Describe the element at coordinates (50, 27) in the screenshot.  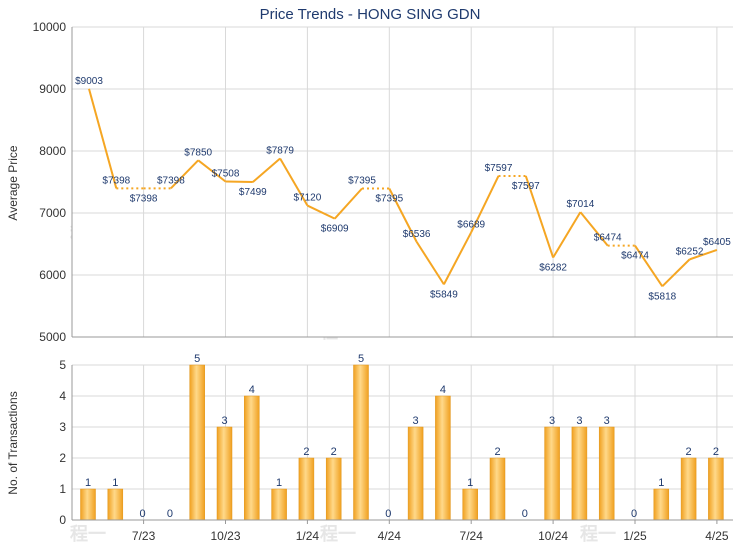
I see `price-y-tick-label: 10000` at that location.